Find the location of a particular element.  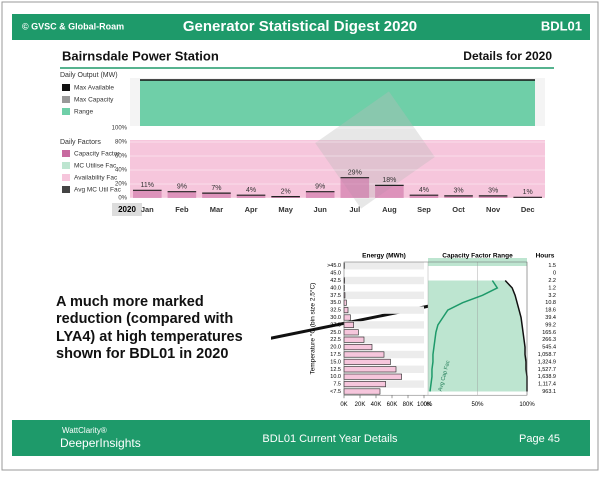

hours-label: 99.2 is located at coordinates (550, 325).